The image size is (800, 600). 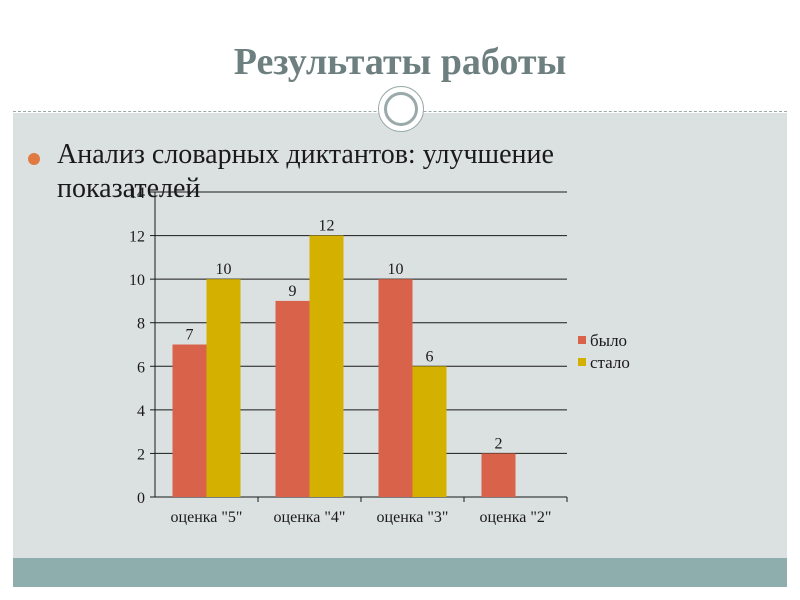 What do you see at coordinates (141, 454) in the screenshot?
I see `y-tick-label: 2` at bounding box center [141, 454].